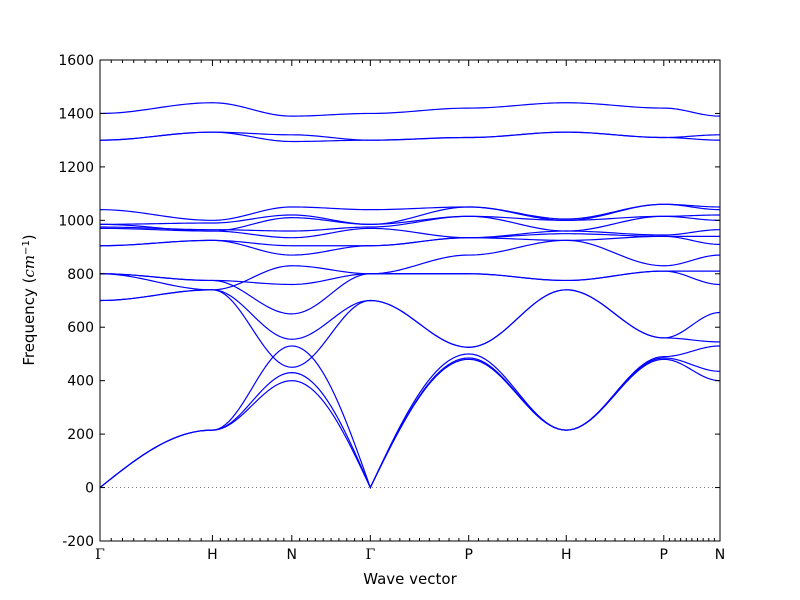 The width and height of the screenshot is (800, 600). I want to click on y-tick-label: 1600, so click(76, 61).